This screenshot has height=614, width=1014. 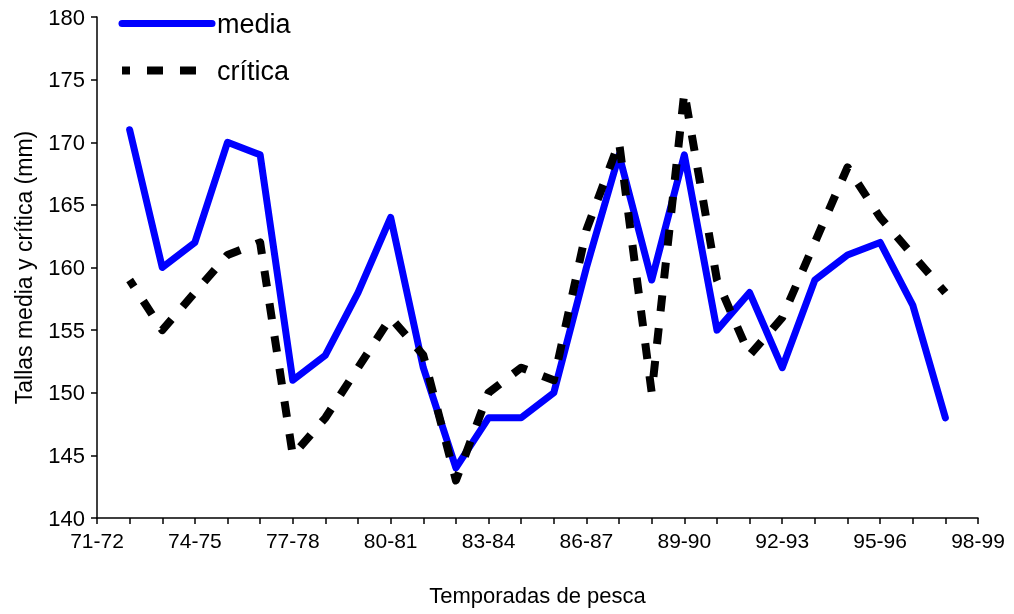 What do you see at coordinates (390, 540) in the screenshot?
I see `x-tick-label: 80-81` at bounding box center [390, 540].